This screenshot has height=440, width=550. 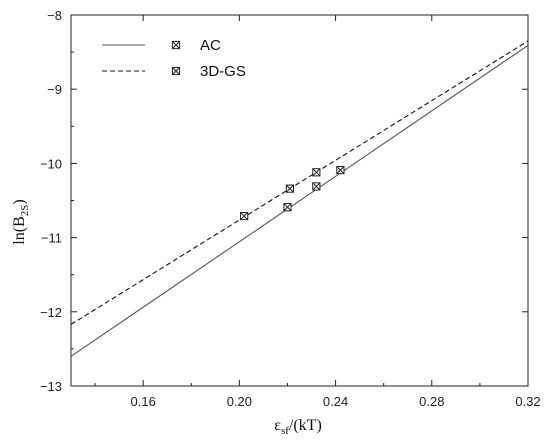 What do you see at coordinates (239, 401) in the screenshot?
I see `x-tick-label: 0.20` at bounding box center [239, 401].